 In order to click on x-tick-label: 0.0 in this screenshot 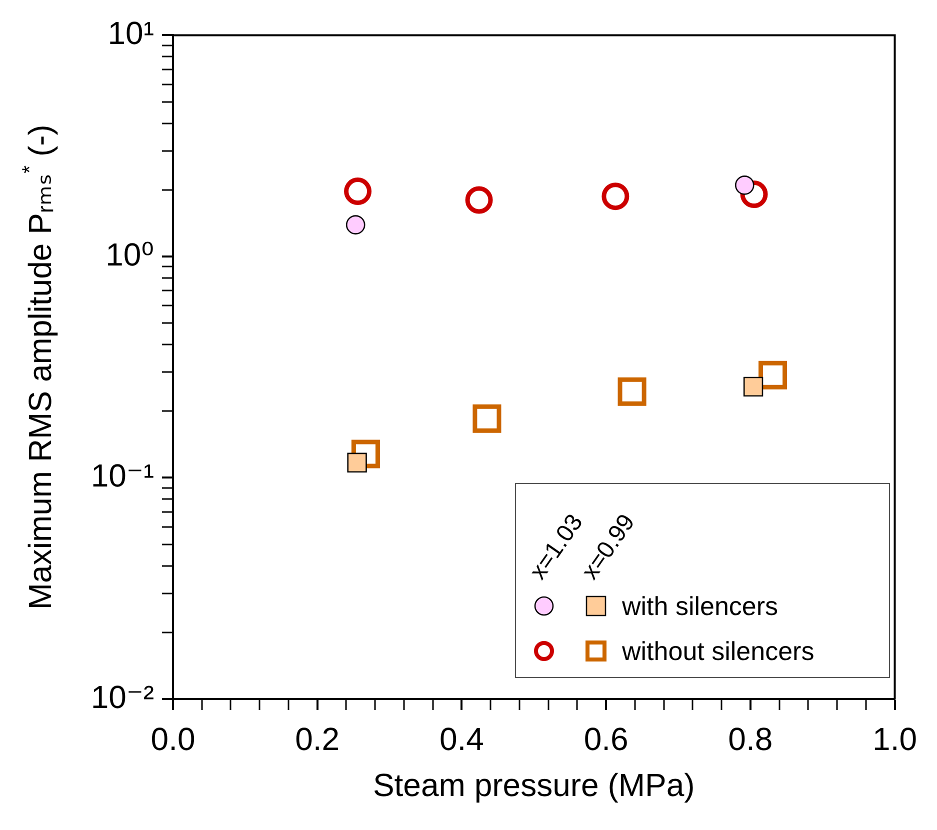, I will do `click(173, 739)`.